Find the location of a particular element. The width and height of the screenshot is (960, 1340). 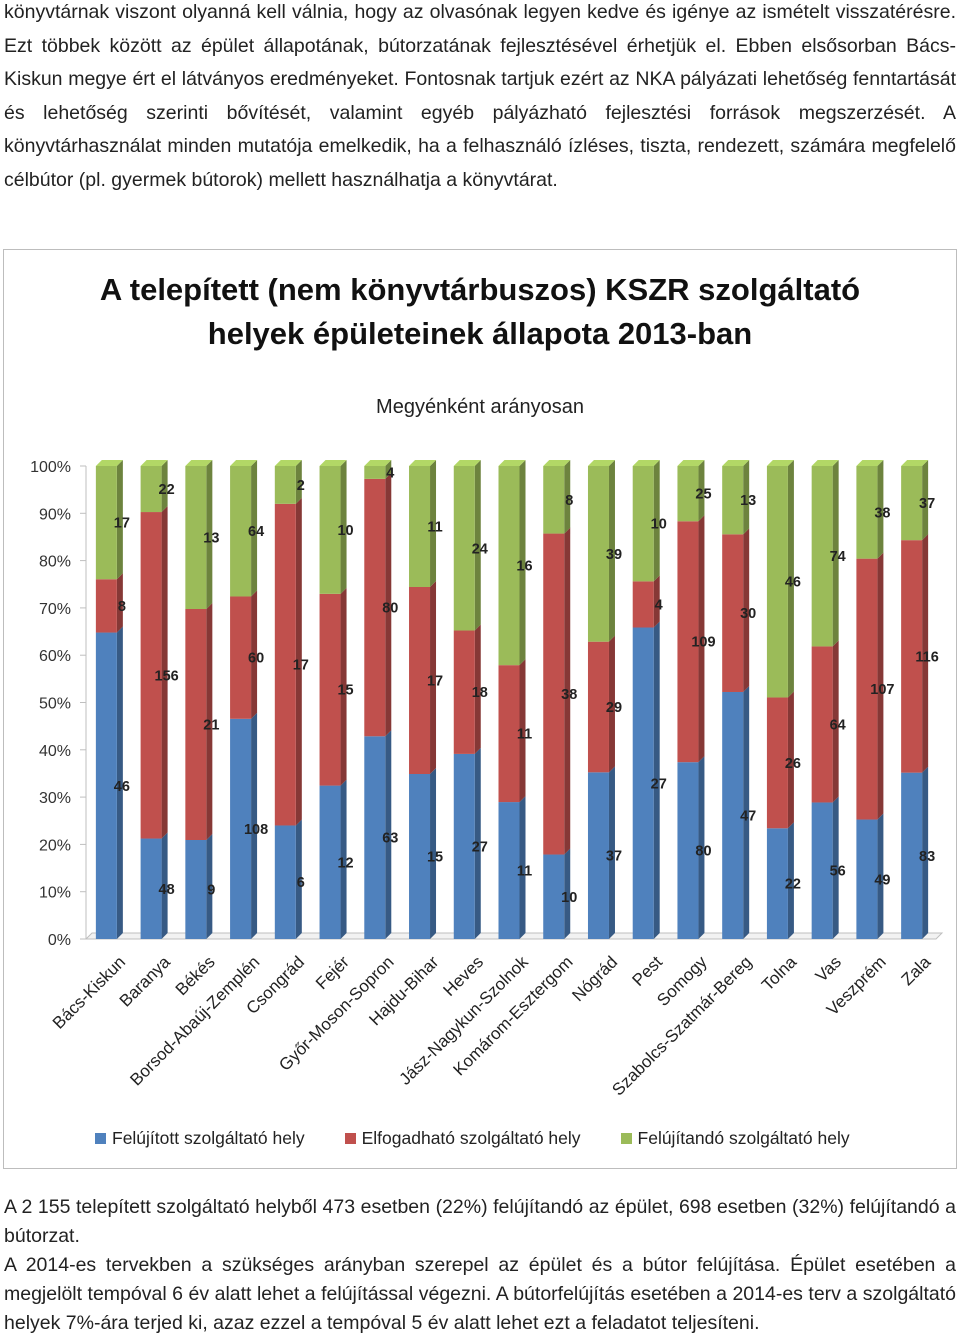

legend-swatch-to-renovate is located at coordinates (626, 1138).